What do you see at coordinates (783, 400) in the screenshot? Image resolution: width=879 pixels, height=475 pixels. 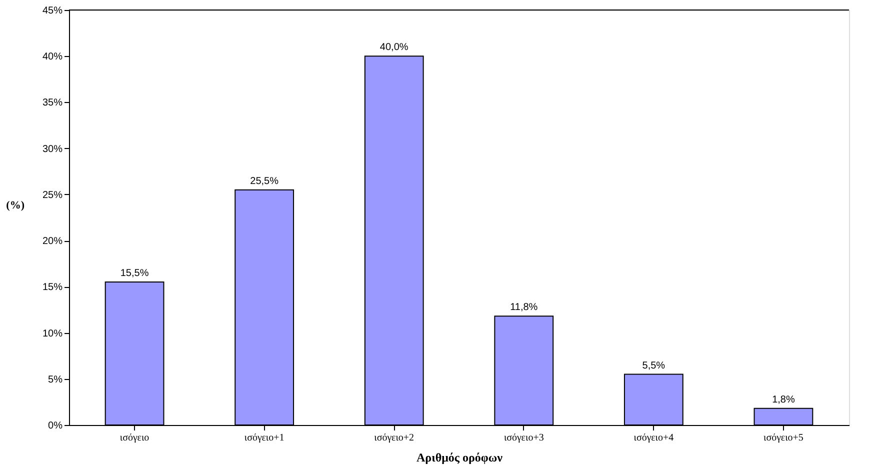 I see `data-label: 1,8%` at bounding box center [783, 400].